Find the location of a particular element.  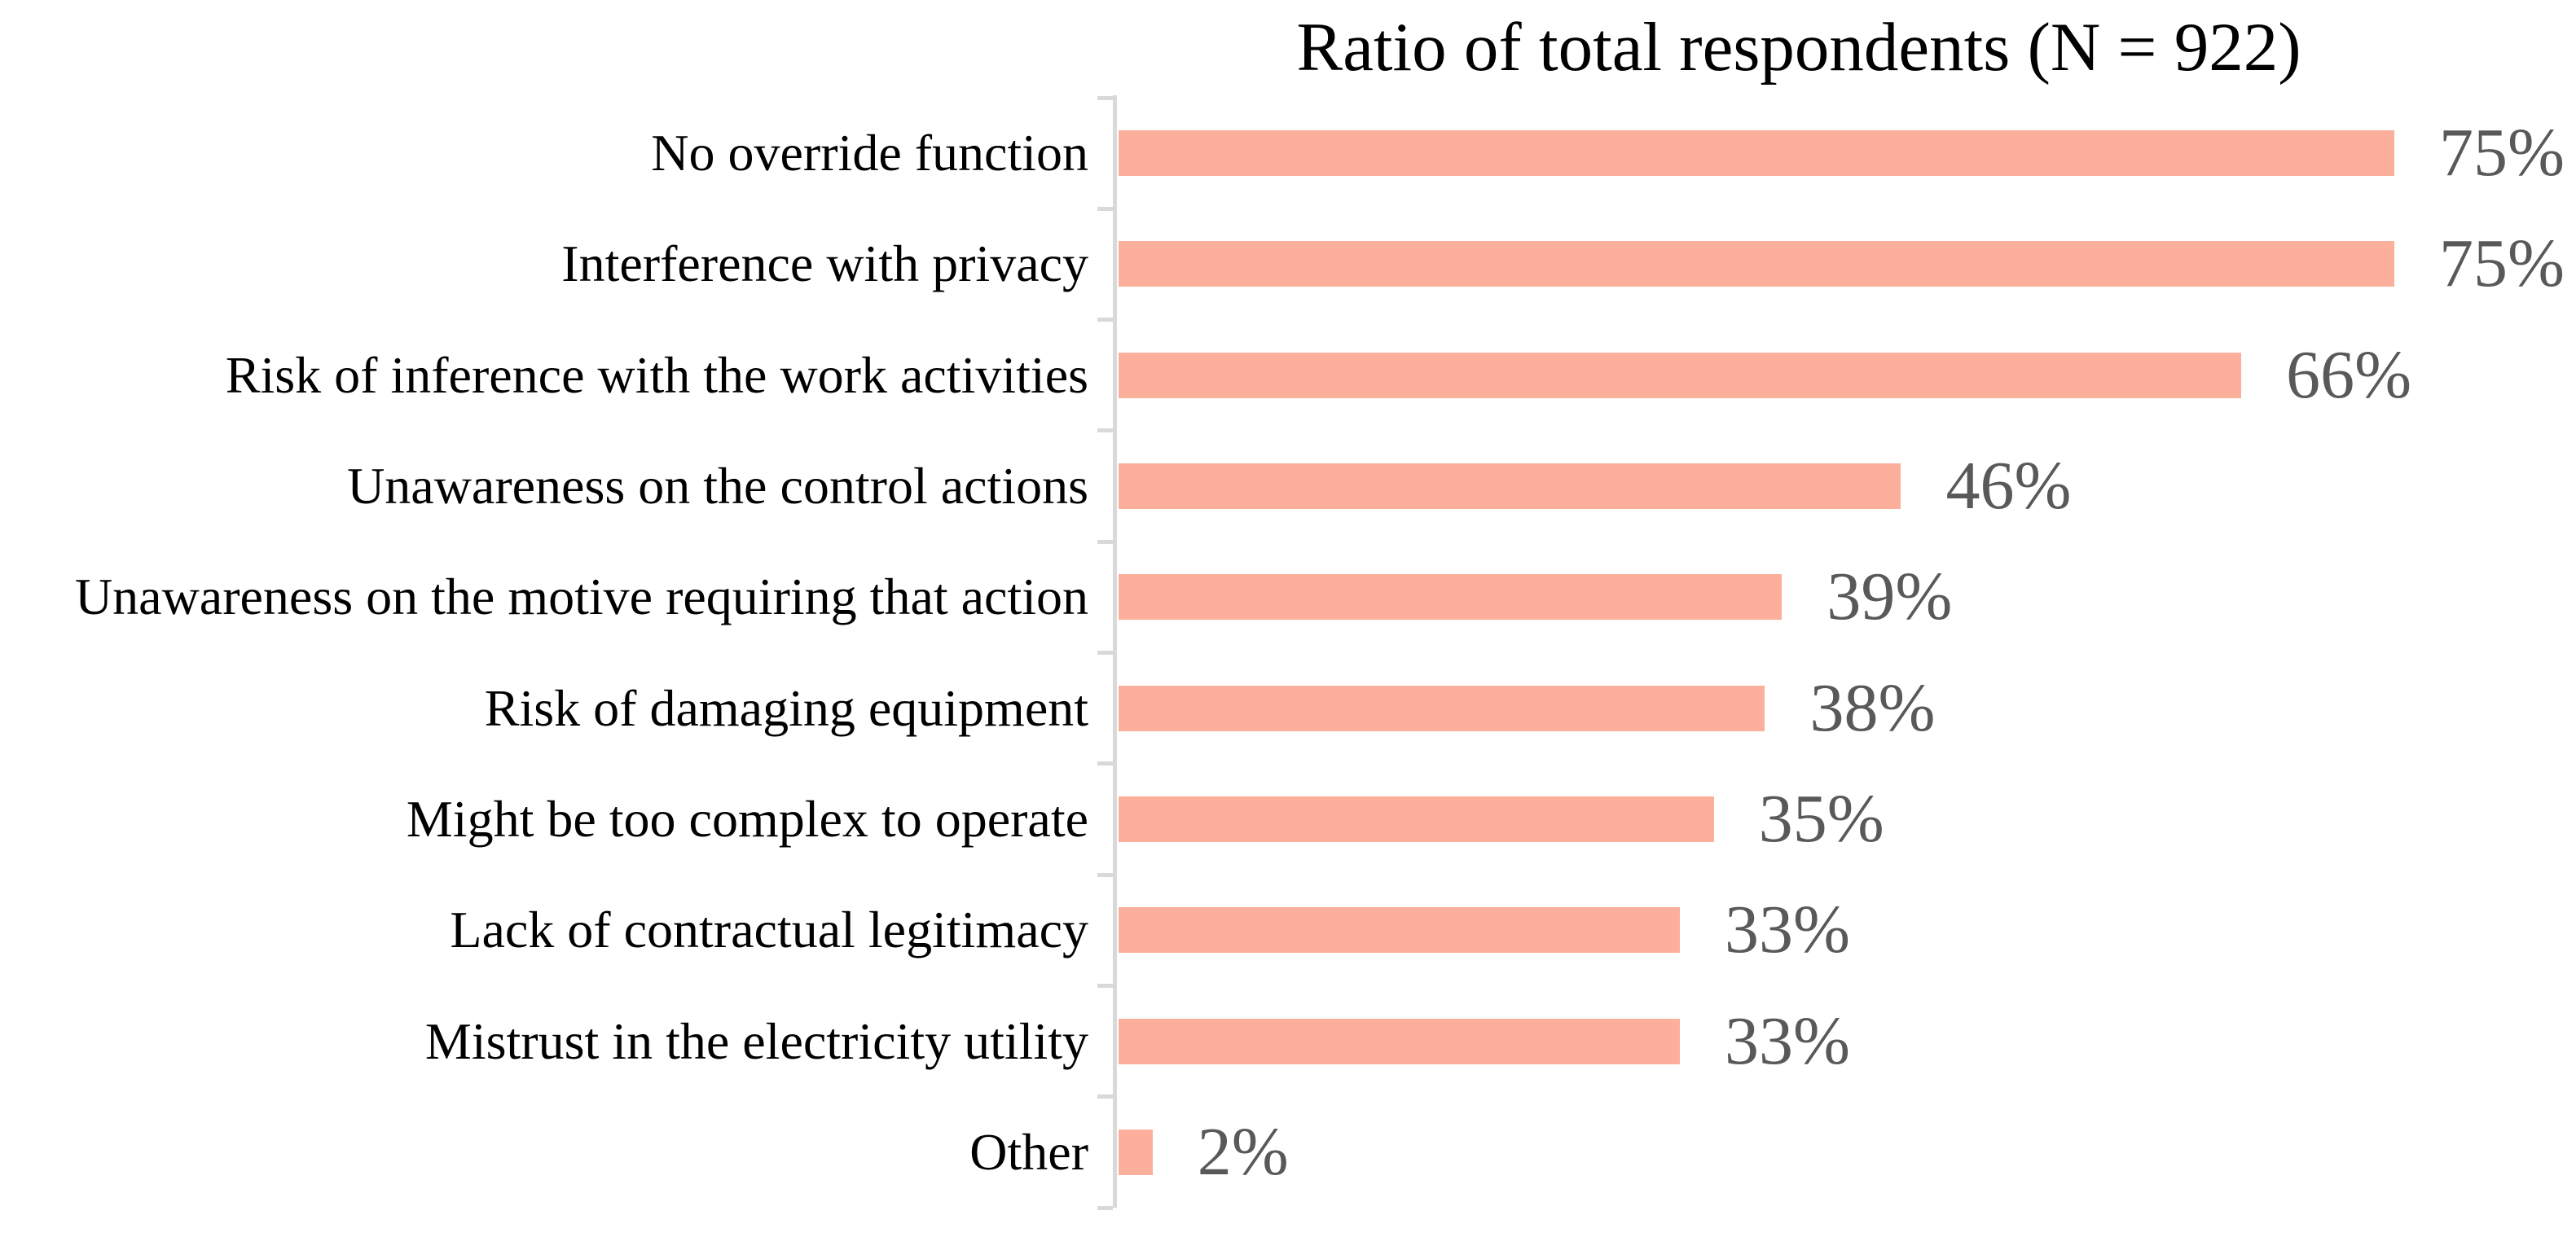

value-label: 66% is located at coordinates (2349, 374).